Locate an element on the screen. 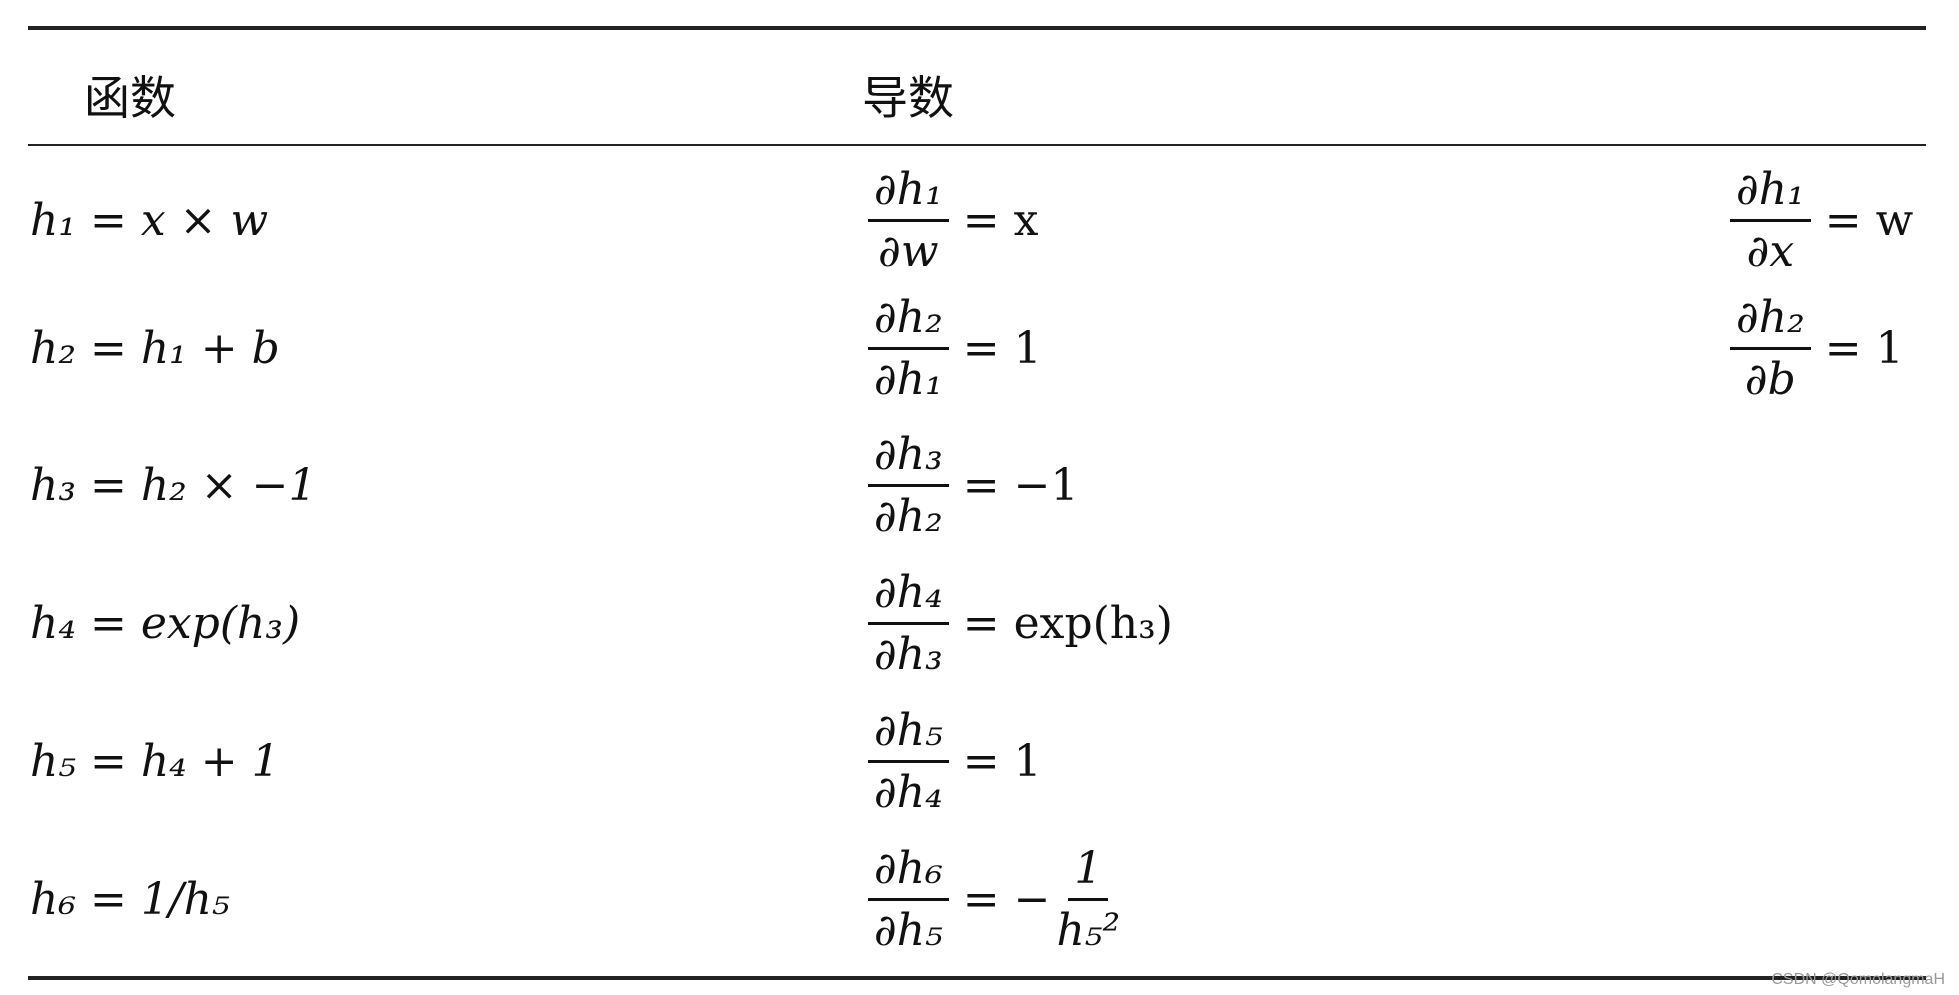  bottom-rule is located at coordinates (977, 978).